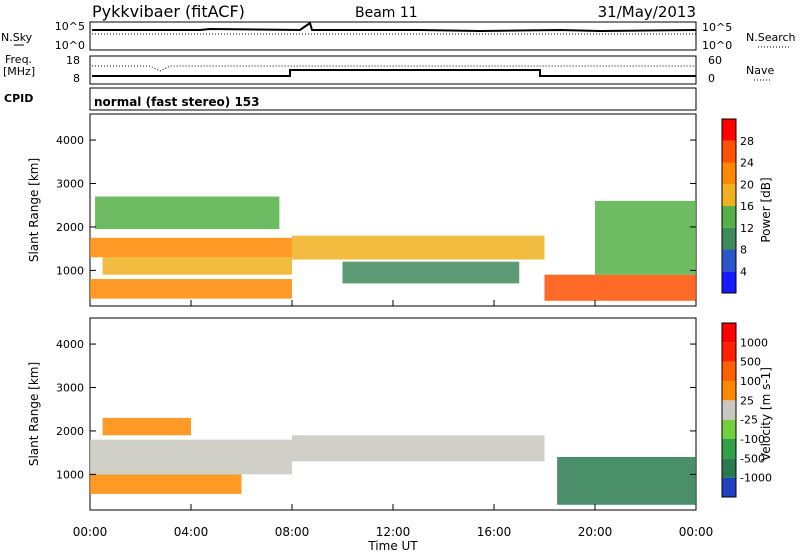 The height and width of the screenshot is (554, 800). I want to click on nsky-left-bottom: 10^0, so click(70, 45).